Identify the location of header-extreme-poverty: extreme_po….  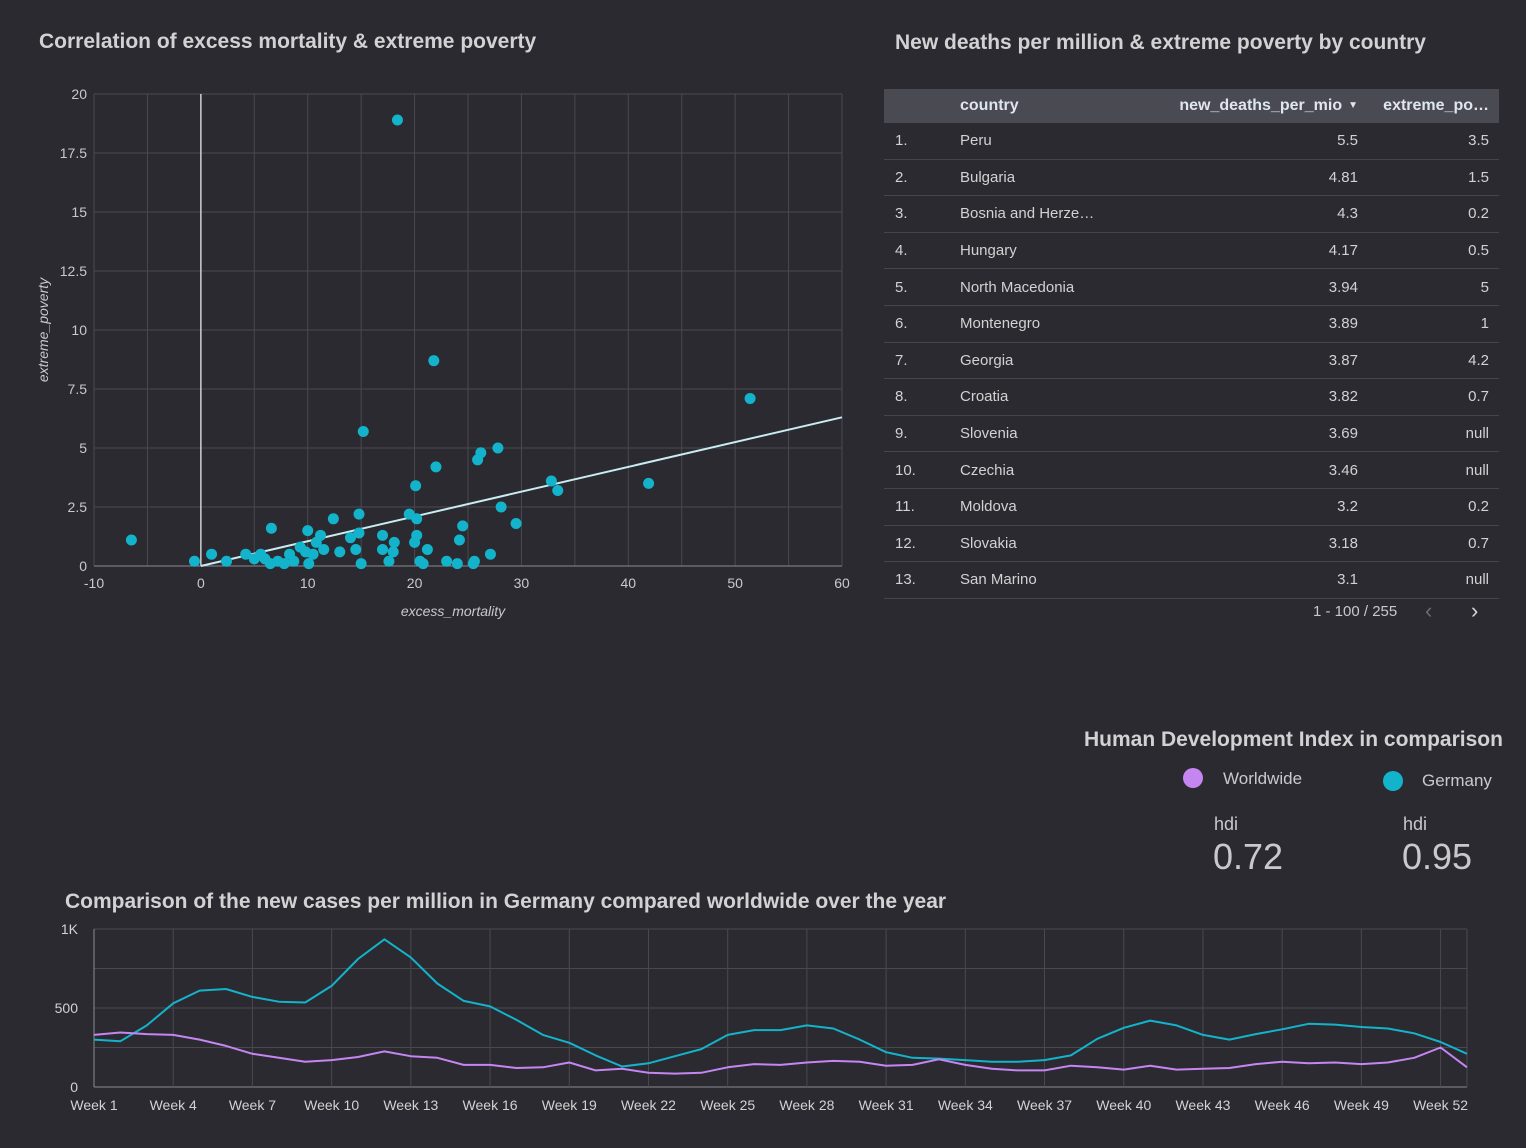
(1436, 105).